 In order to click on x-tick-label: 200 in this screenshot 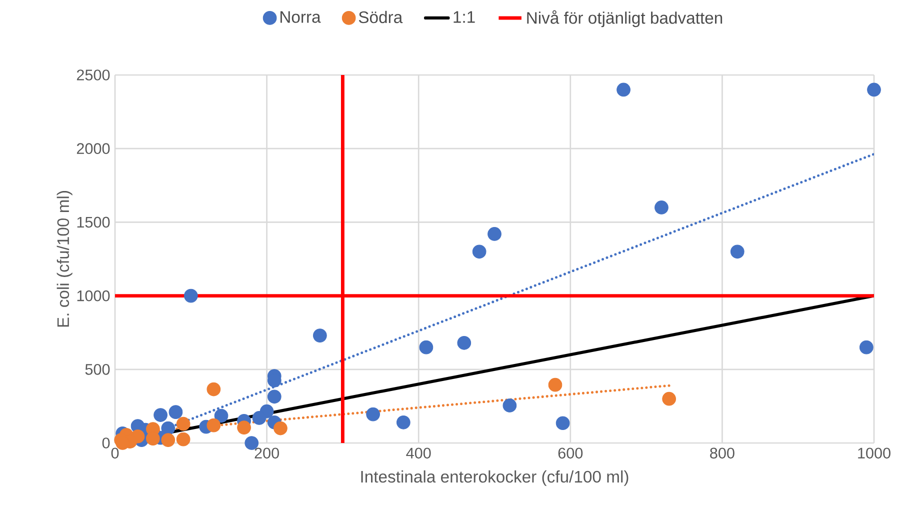, I will do `click(266, 453)`.